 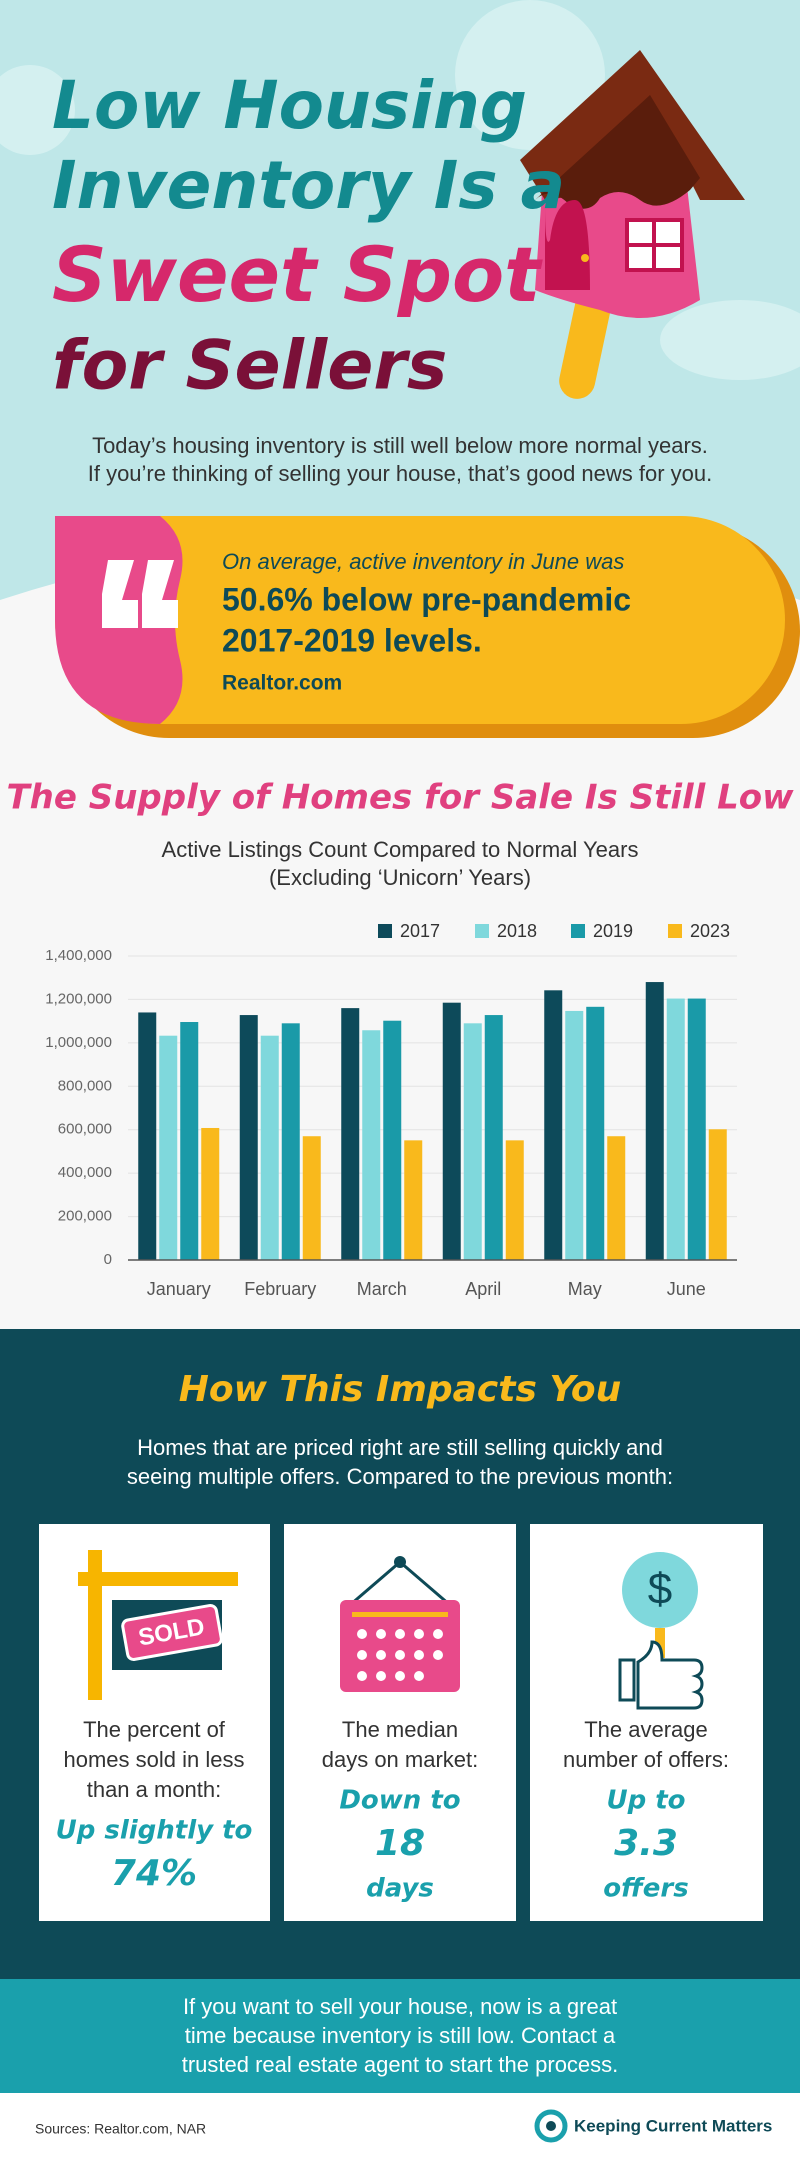 I want to click on quote-box, so click(x=427, y=627).